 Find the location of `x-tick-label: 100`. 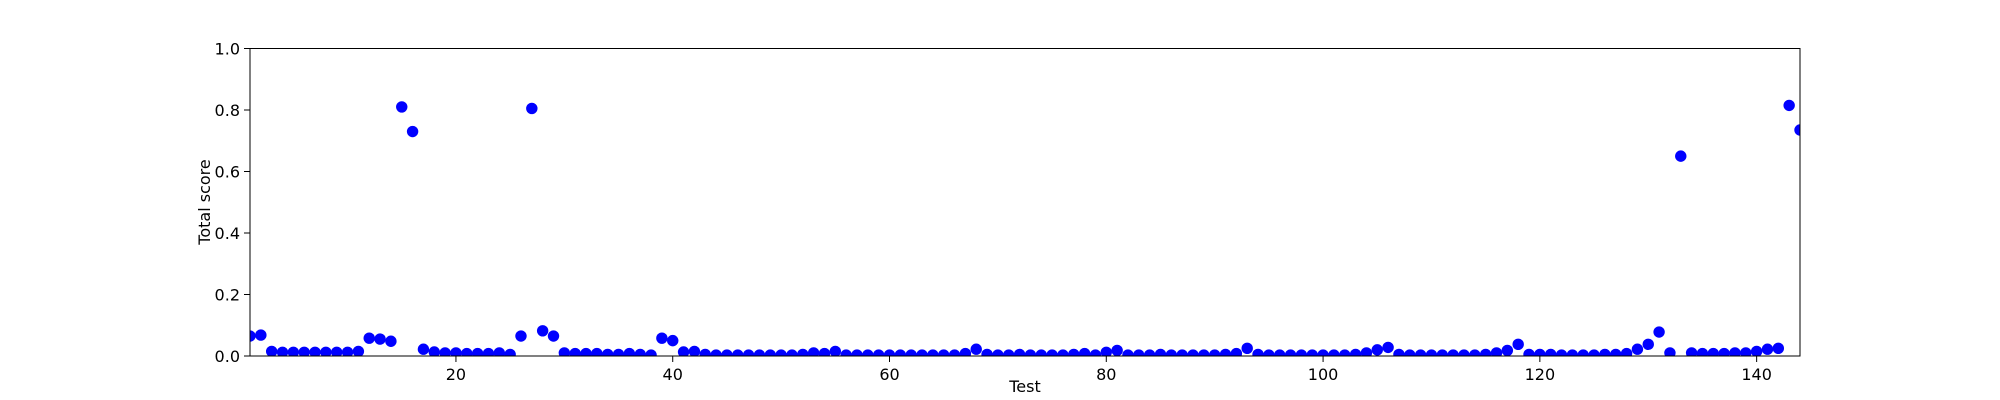

x-tick-label: 100 is located at coordinates (1323, 374).